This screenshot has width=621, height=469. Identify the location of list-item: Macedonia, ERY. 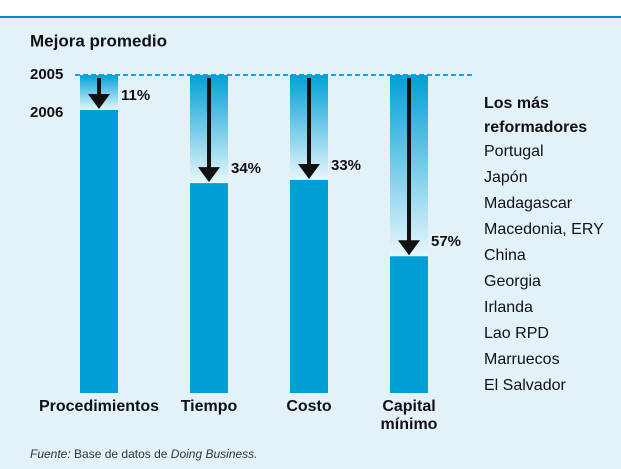
(544, 229).